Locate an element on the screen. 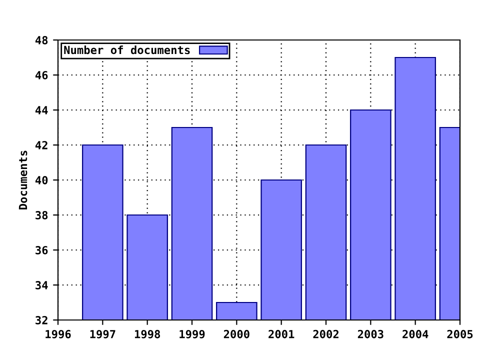 This screenshot has height=350, width=480. legend-label: Number of documents is located at coordinates (127, 50).